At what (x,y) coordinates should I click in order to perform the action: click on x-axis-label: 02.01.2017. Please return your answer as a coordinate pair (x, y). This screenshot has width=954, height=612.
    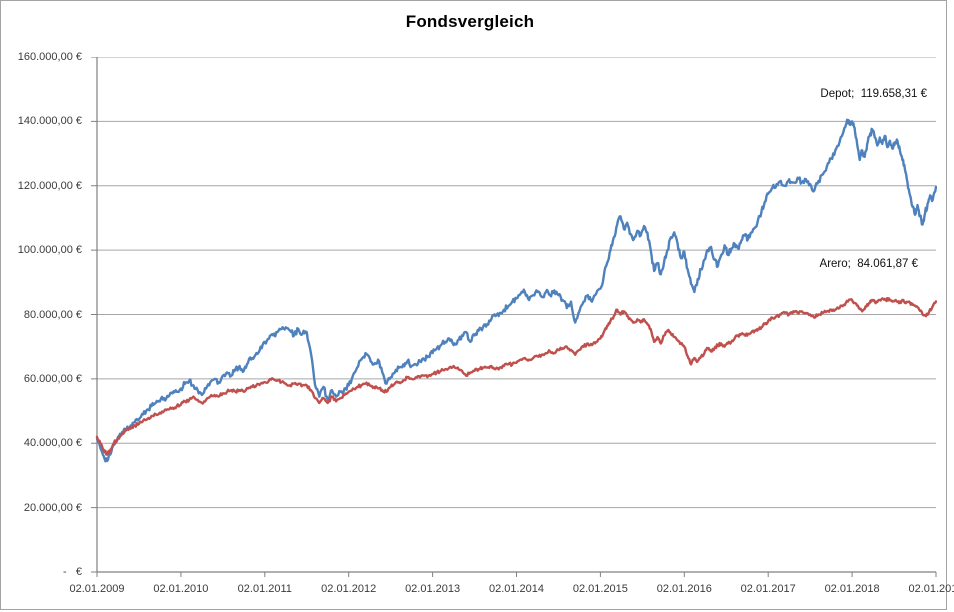
    Looking at the image, I should click on (768, 589).